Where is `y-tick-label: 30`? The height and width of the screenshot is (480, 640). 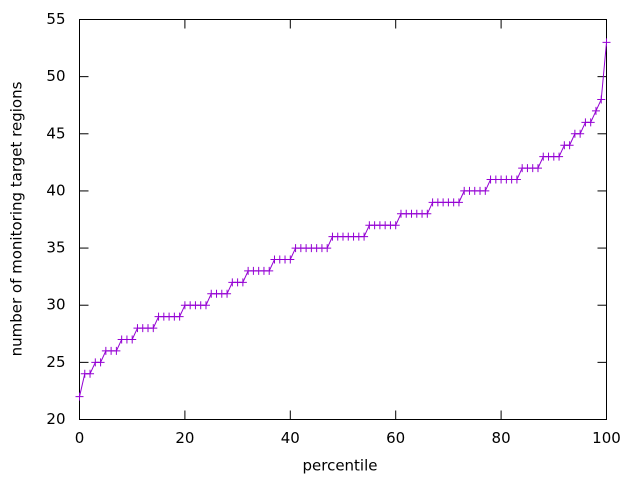
y-tick-label: 30 is located at coordinates (55, 305).